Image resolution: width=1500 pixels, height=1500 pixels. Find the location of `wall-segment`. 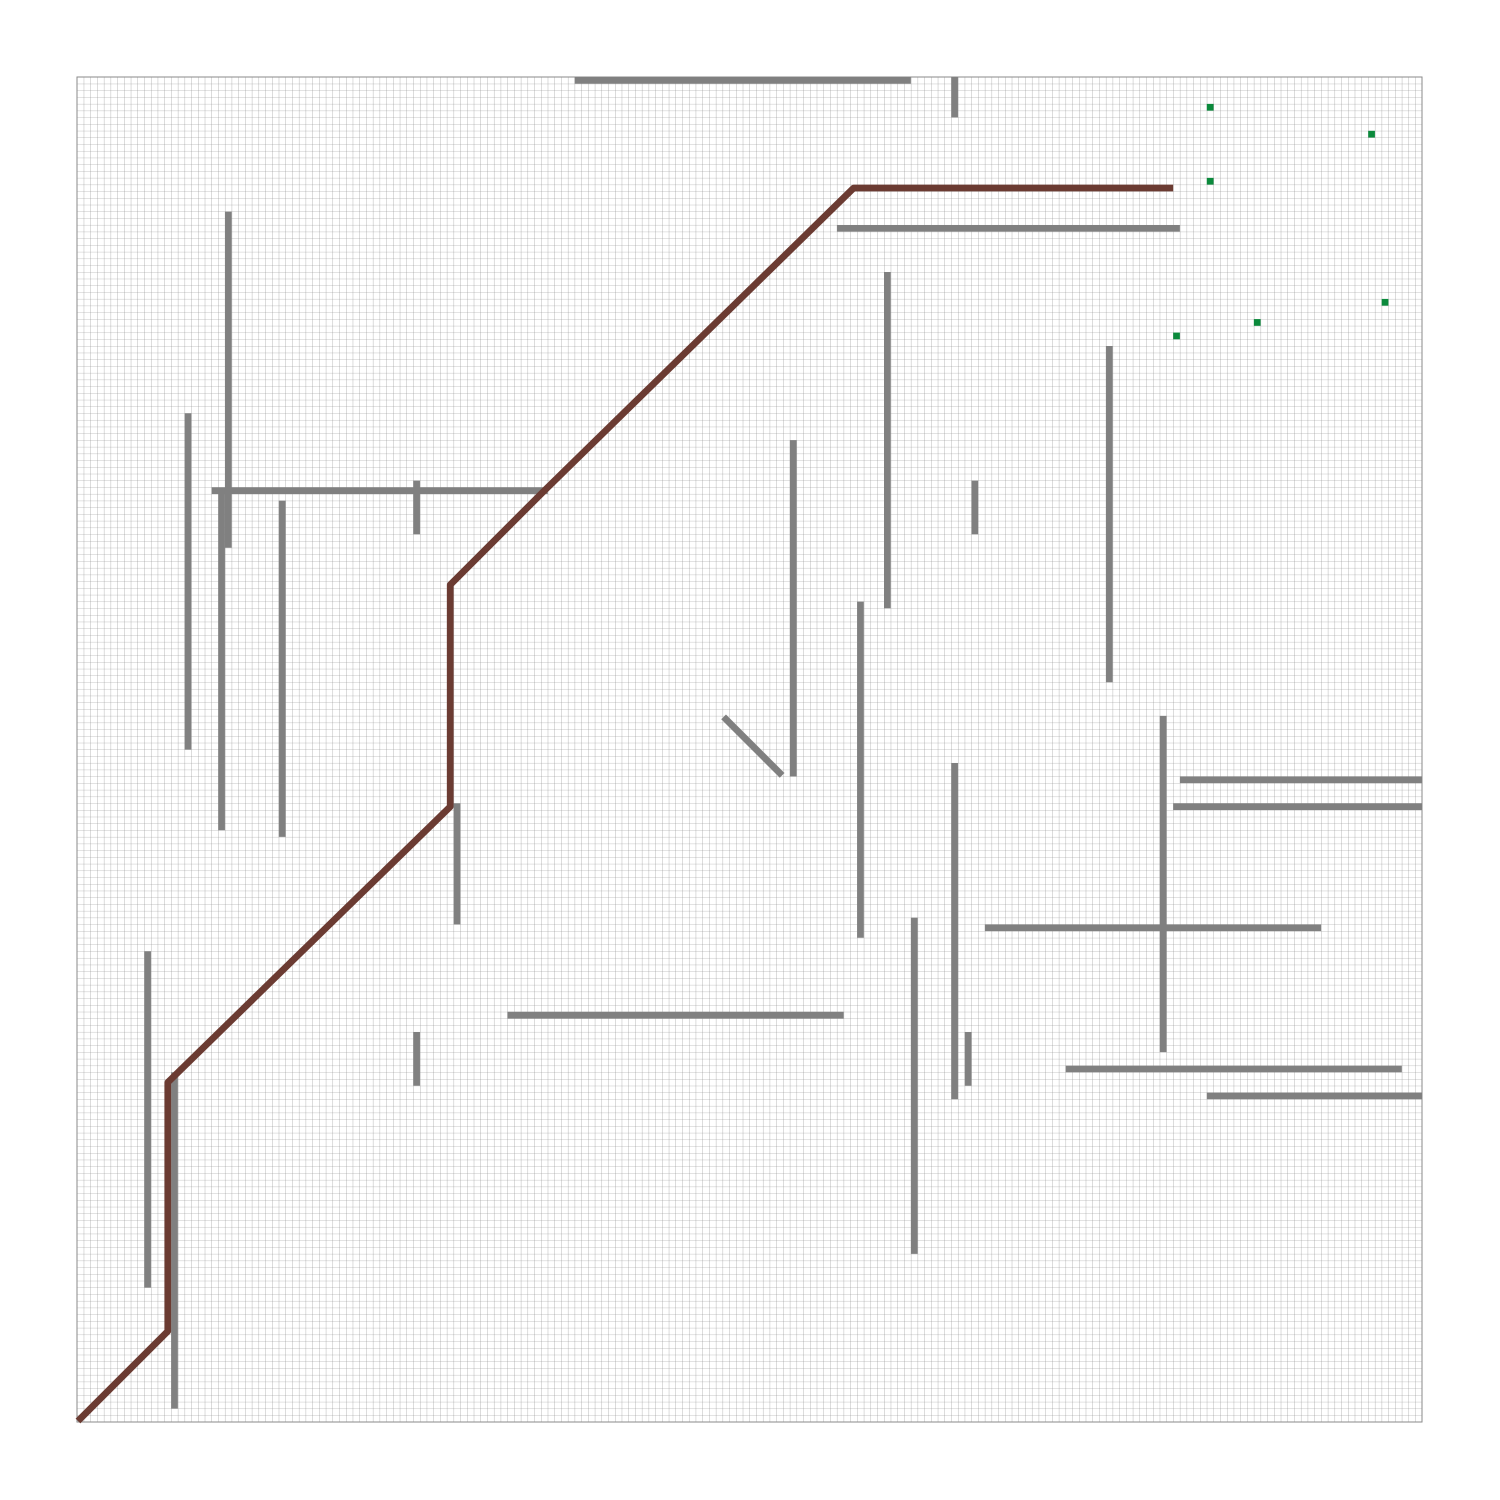

wall-segment is located at coordinates (753, 746).